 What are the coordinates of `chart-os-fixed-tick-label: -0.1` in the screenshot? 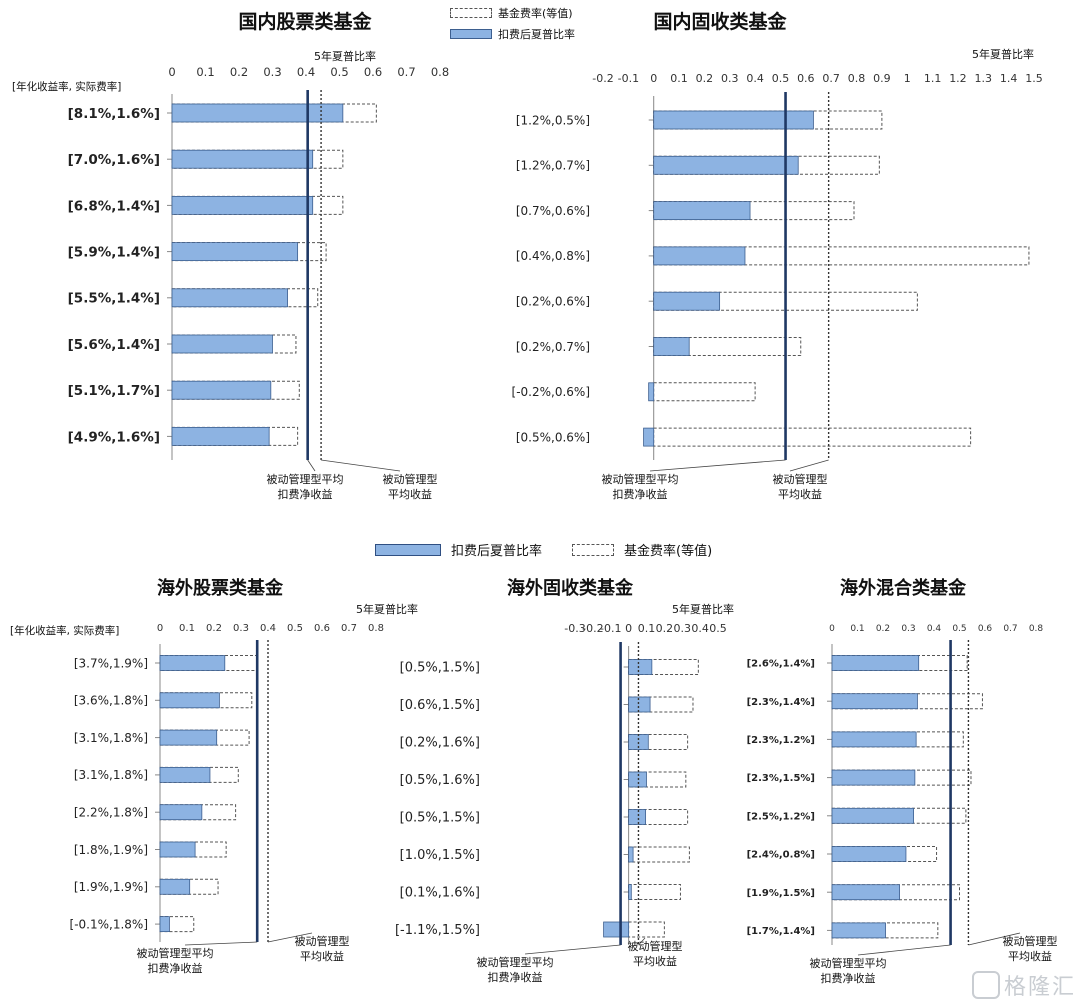 It's located at (610, 628).